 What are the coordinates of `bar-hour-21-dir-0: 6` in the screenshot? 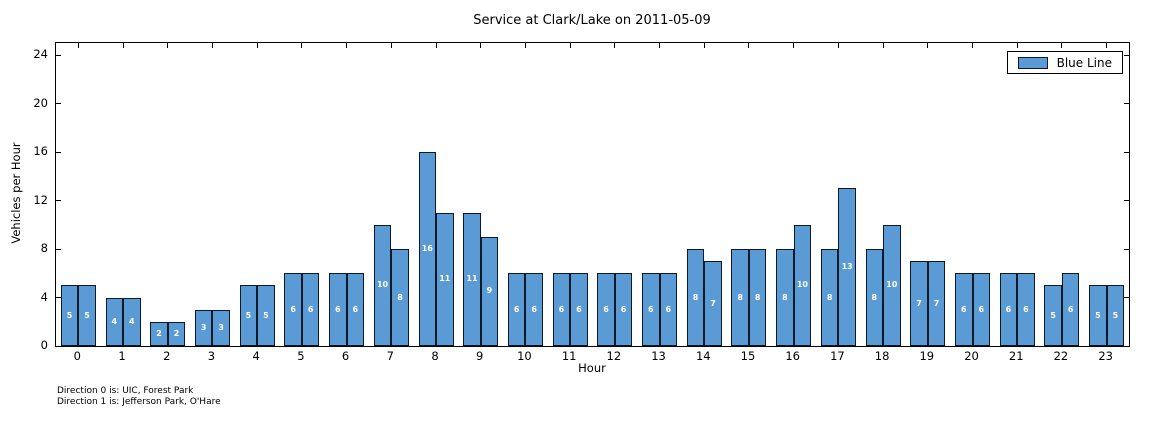 It's located at (1008, 309).